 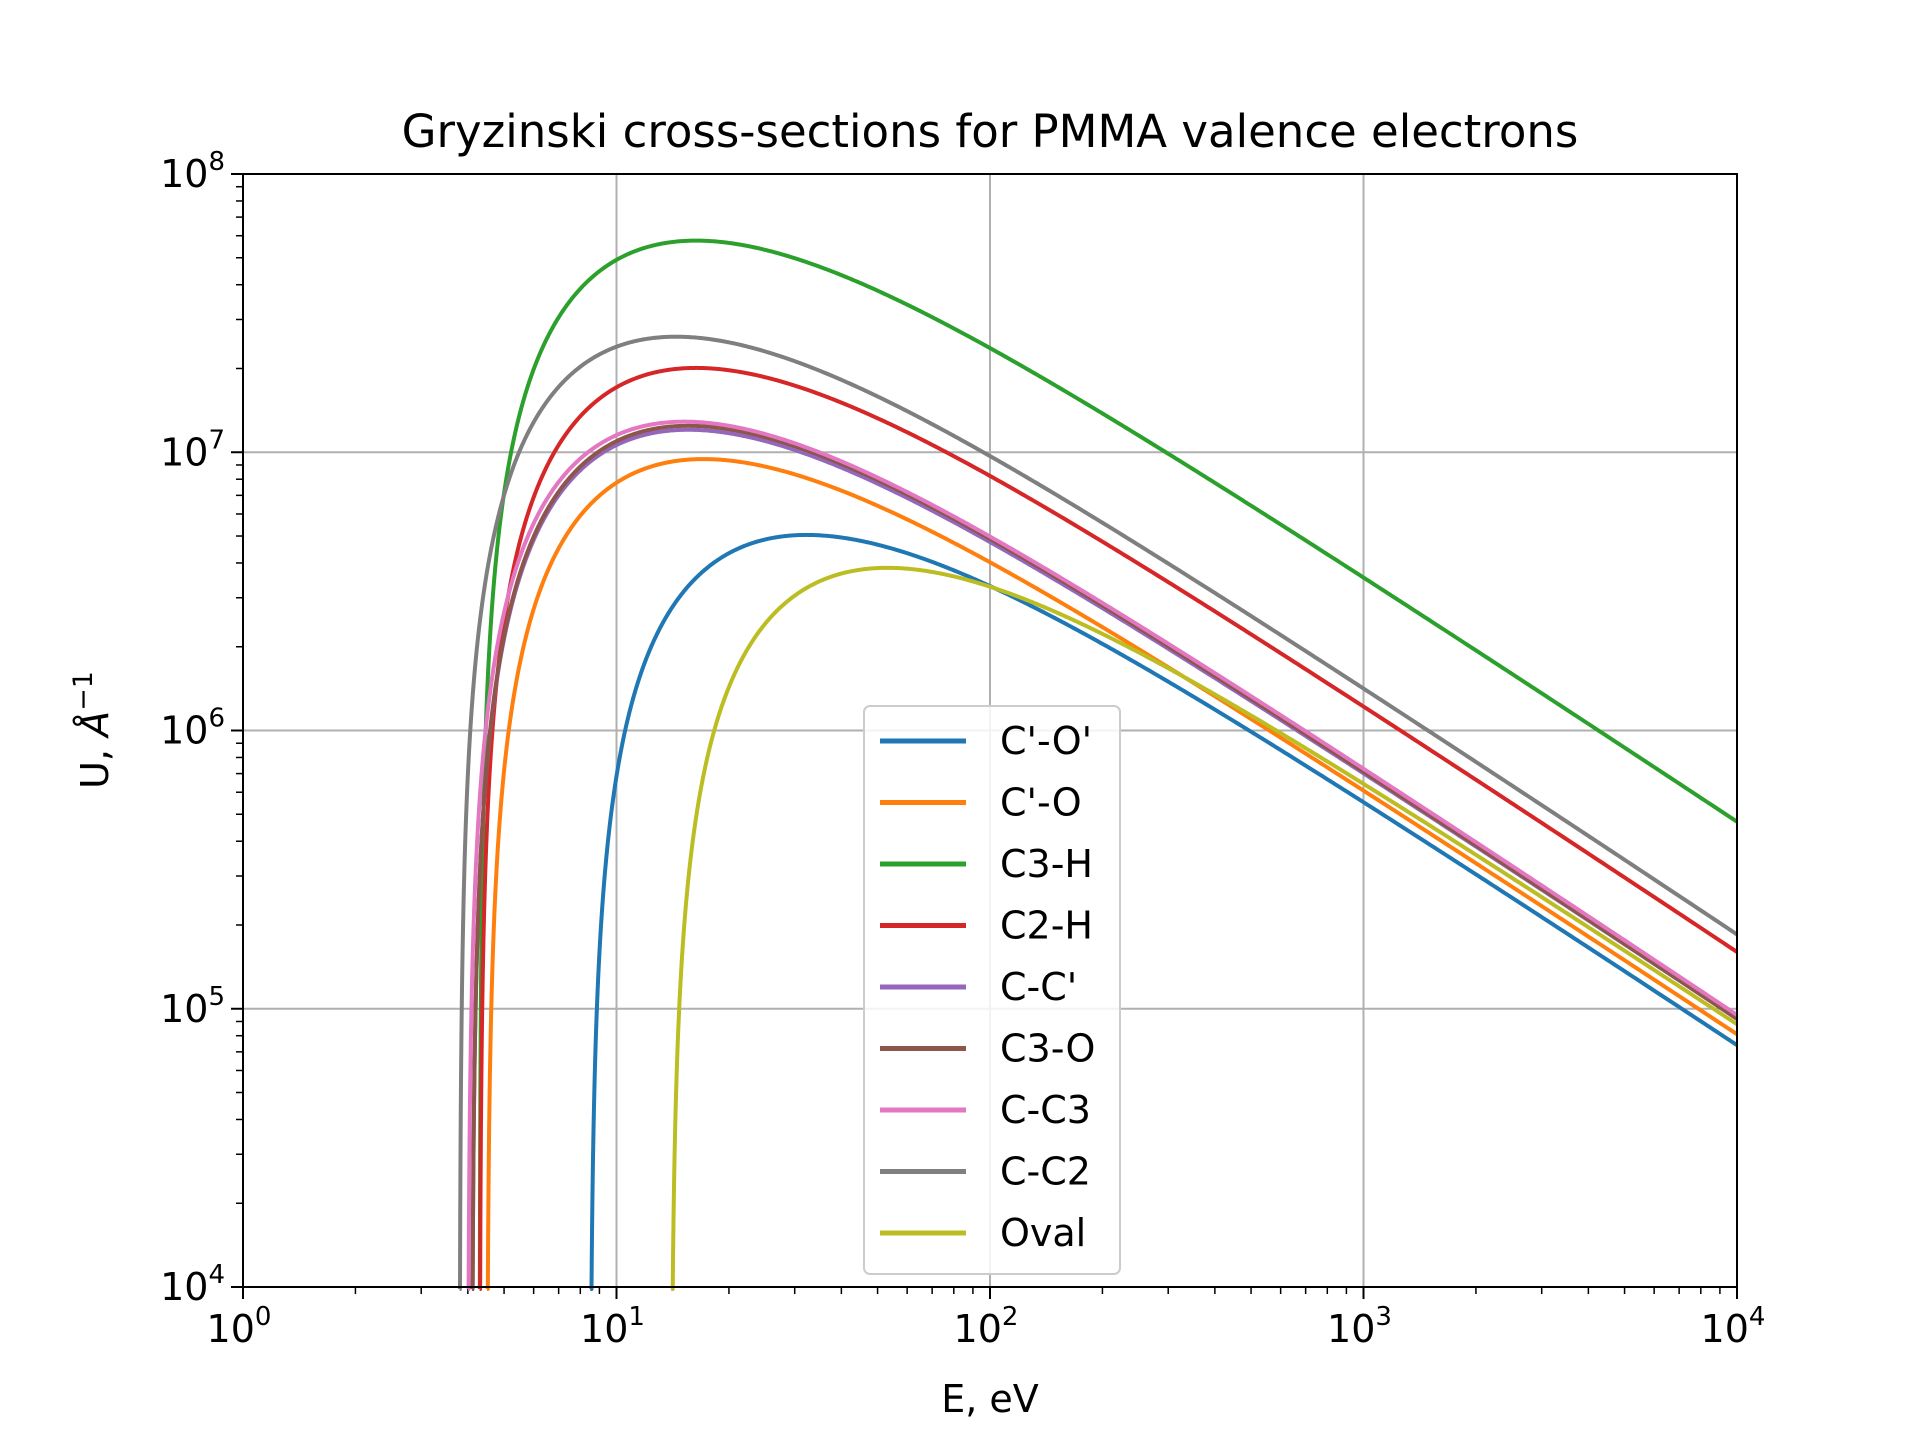 I want to click on x-tick-label: 10², so click(x=986, y=1326).